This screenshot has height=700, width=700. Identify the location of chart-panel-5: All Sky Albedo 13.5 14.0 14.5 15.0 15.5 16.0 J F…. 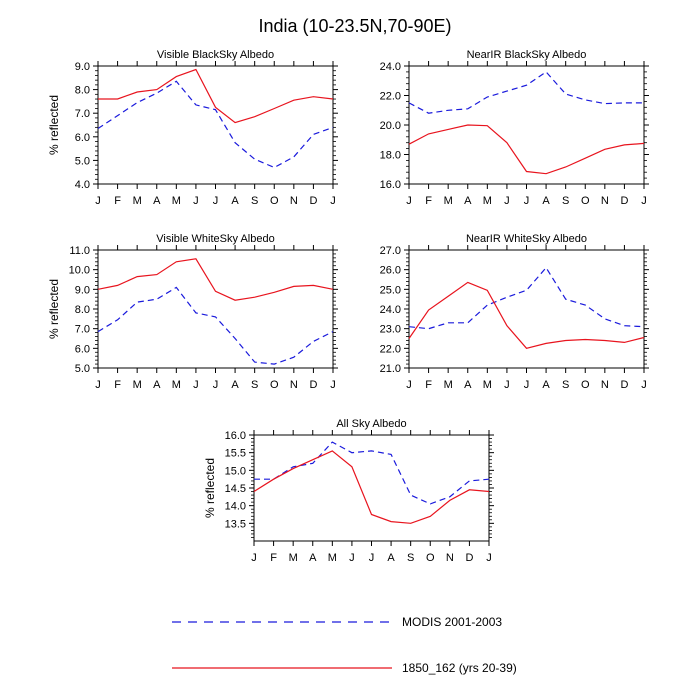
(348, 491).